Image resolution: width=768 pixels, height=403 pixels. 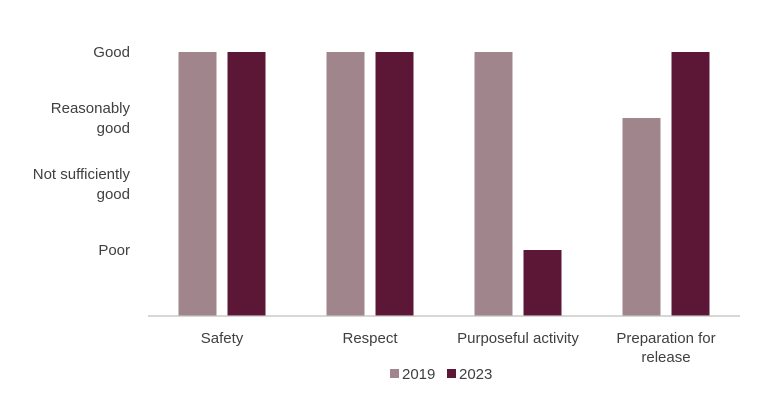 What do you see at coordinates (91, 108) in the screenshot?
I see `y-tick-label-line: Reasonably` at bounding box center [91, 108].